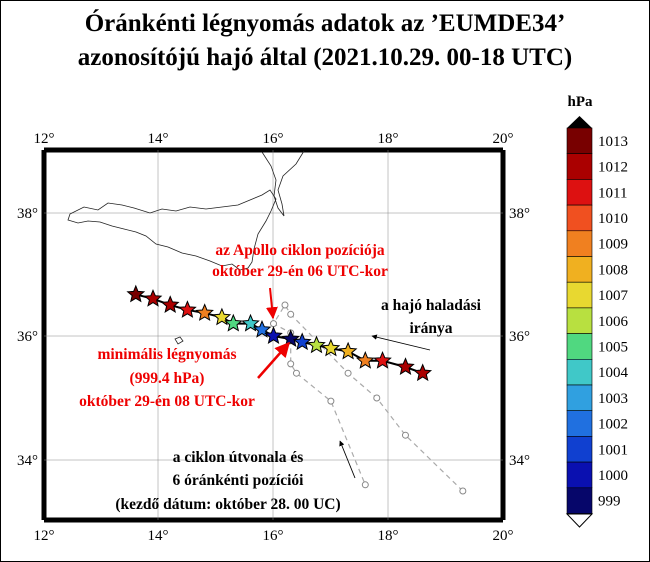 Image resolution: width=650 pixels, height=562 pixels. What do you see at coordinates (167, 378) in the screenshot?
I see `minimum-label-line-2: (999.4 hPa)` at bounding box center [167, 378].